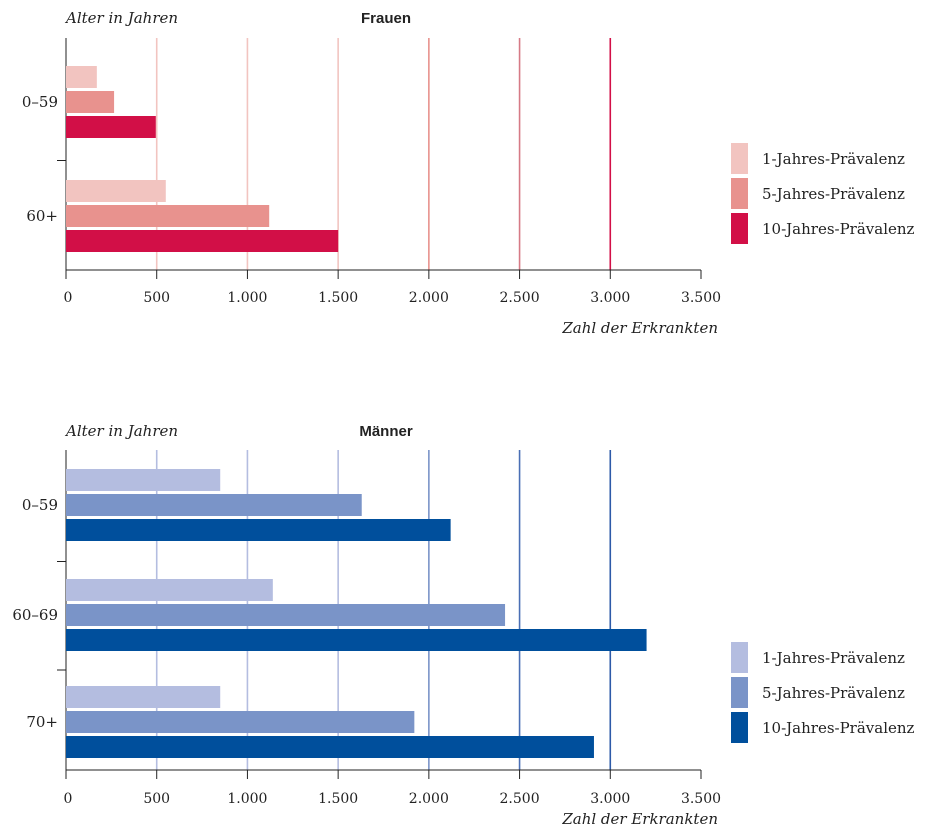  What do you see at coordinates (42, 216) in the screenshot?
I see `category-label: 60+` at bounding box center [42, 216].